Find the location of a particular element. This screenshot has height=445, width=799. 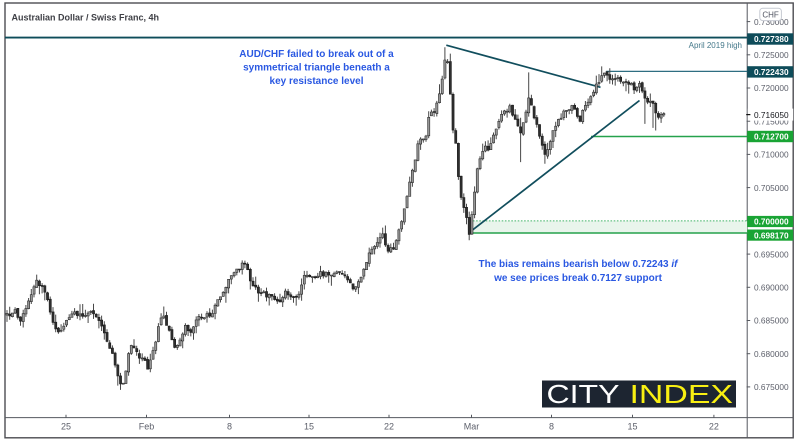

svg-text: Feb is located at coordinates (147, 427).